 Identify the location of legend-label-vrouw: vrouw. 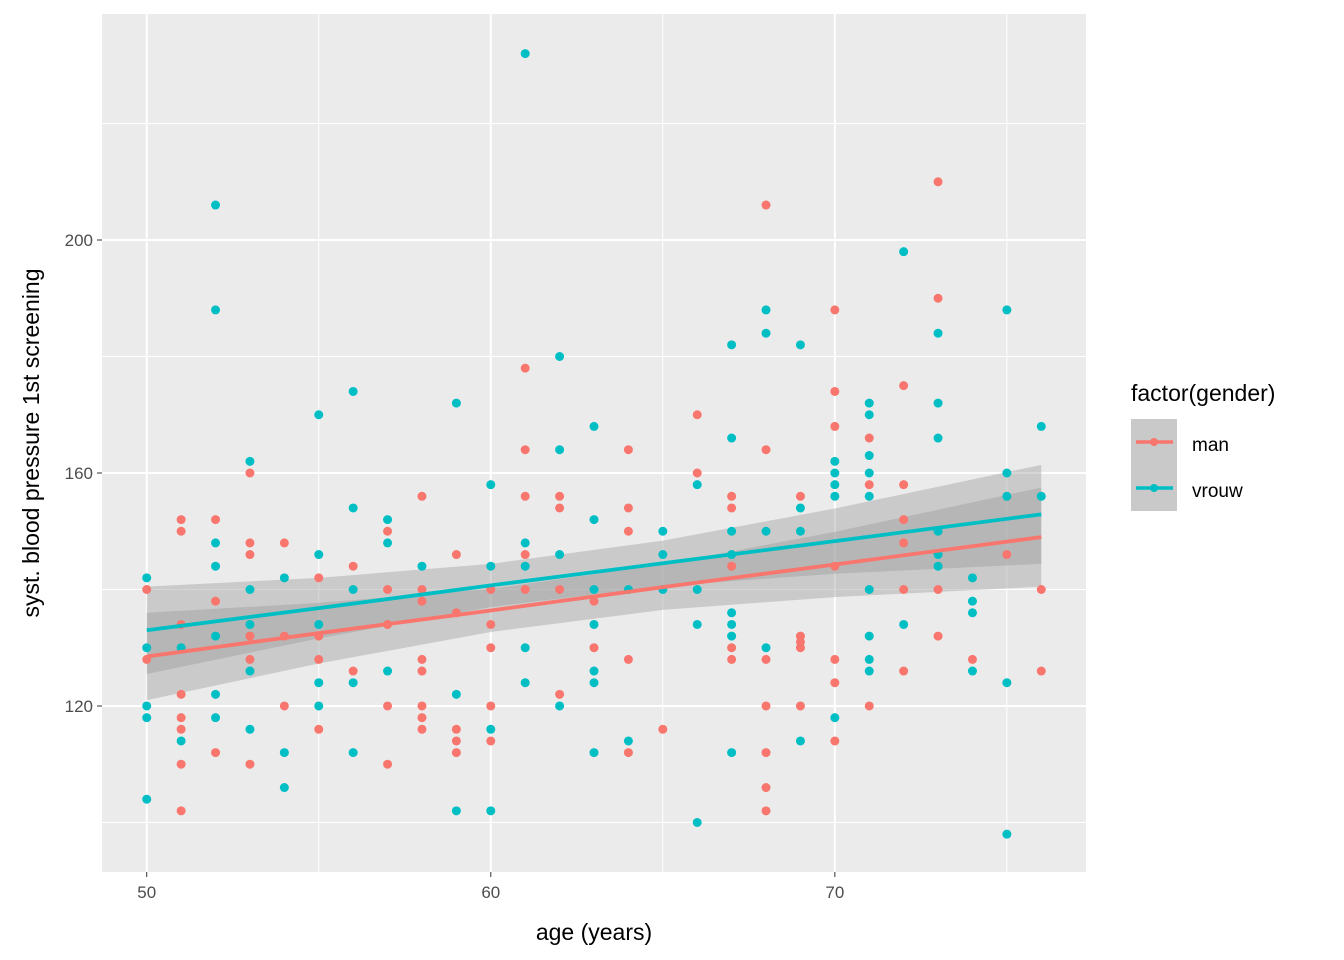
(1217, 491).